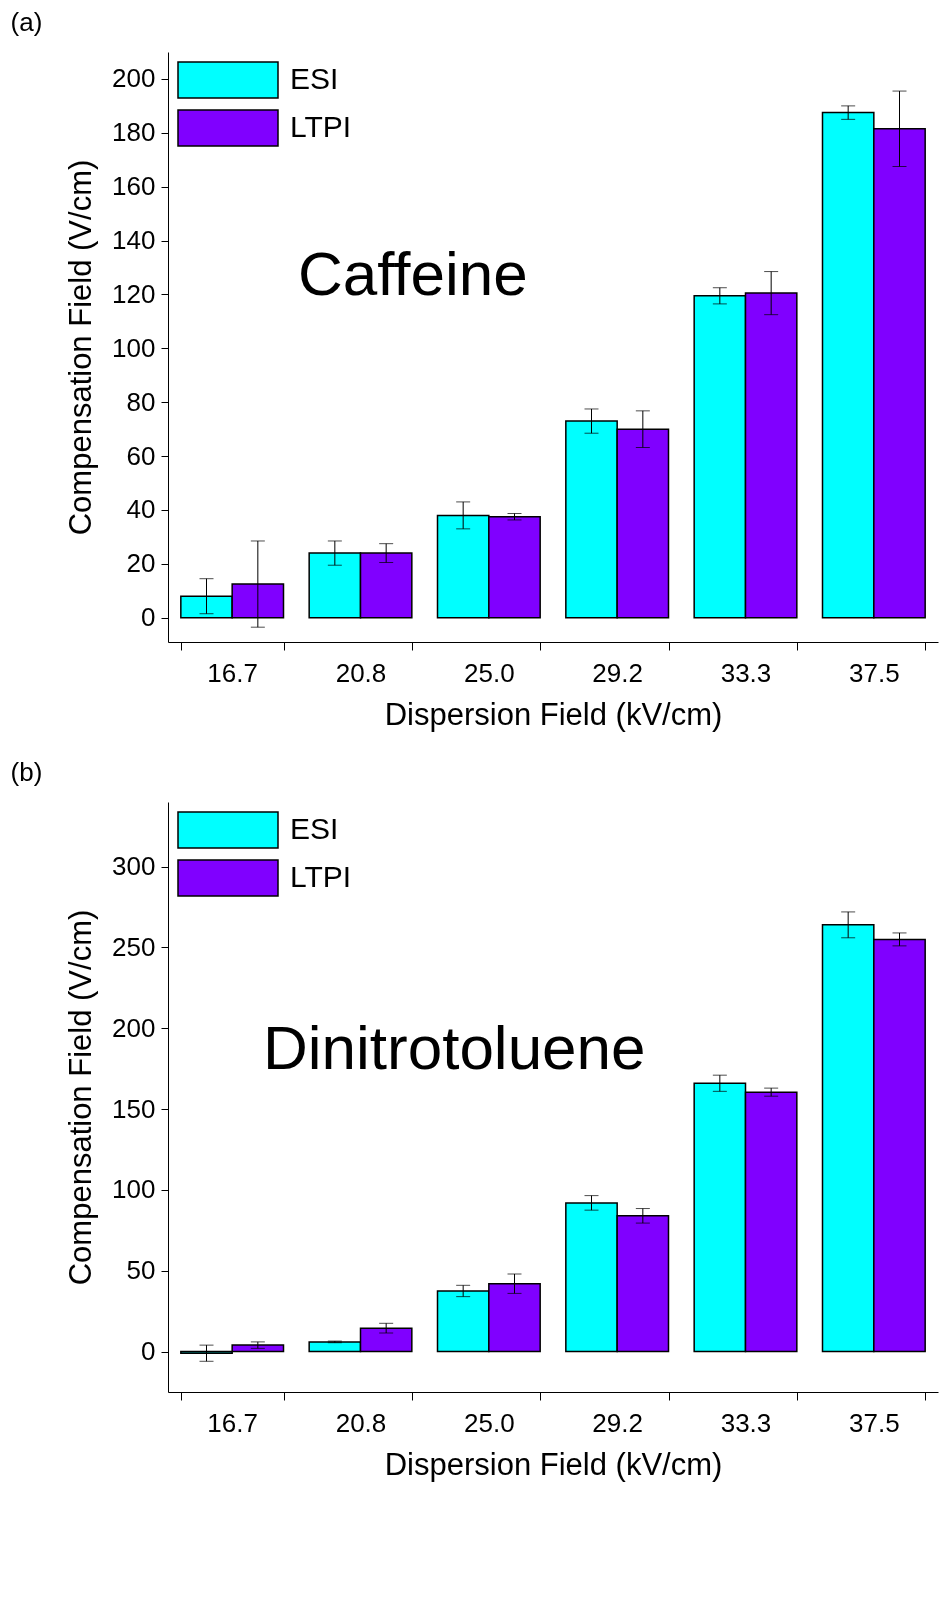 This screenshot has width=940, height=1598. What do you see at coordinates (134, 240) in the screenshot?
I see `y-tick-label: 140` at bounding box center [134, 240].